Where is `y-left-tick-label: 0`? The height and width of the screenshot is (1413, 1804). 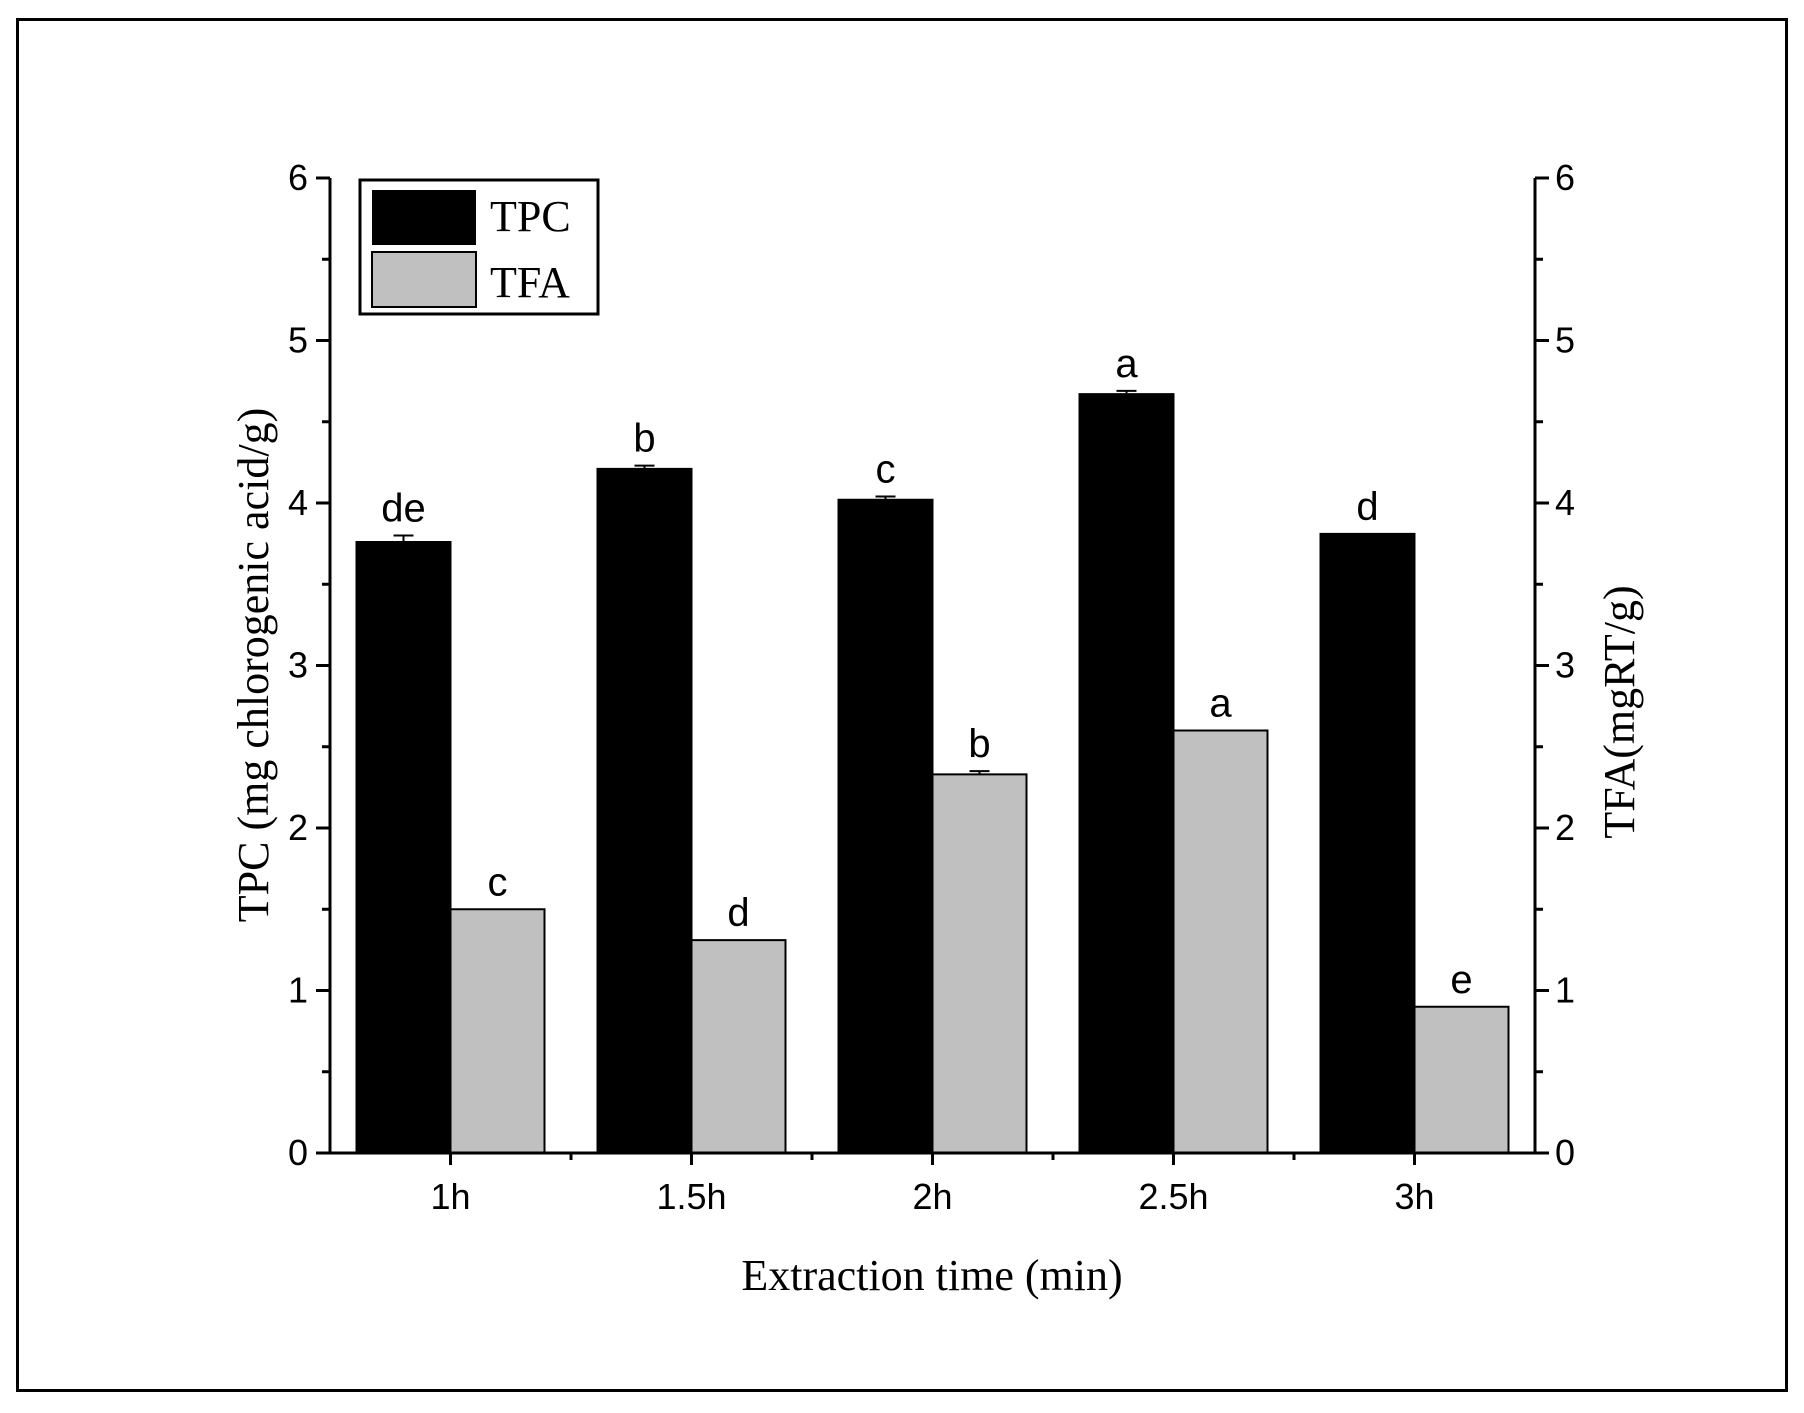 y-left-tick-label: 0 is located at coordinates (298, 1152).